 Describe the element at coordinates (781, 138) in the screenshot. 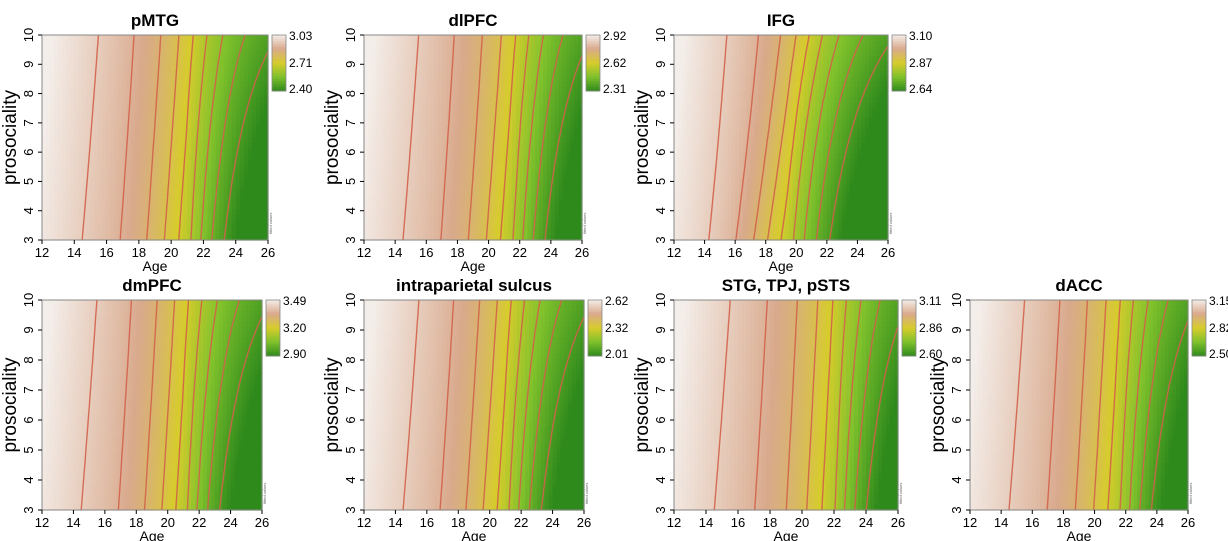

I see `heatmap-cells` at that location.